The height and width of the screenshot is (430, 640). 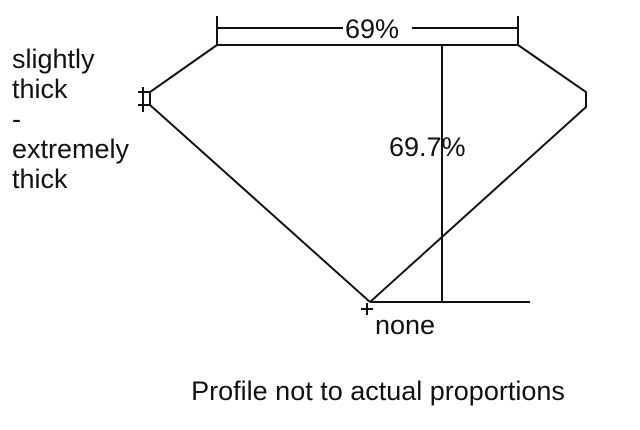 I want to click on total-depth: 69.7%, so click(x=427, y=147).